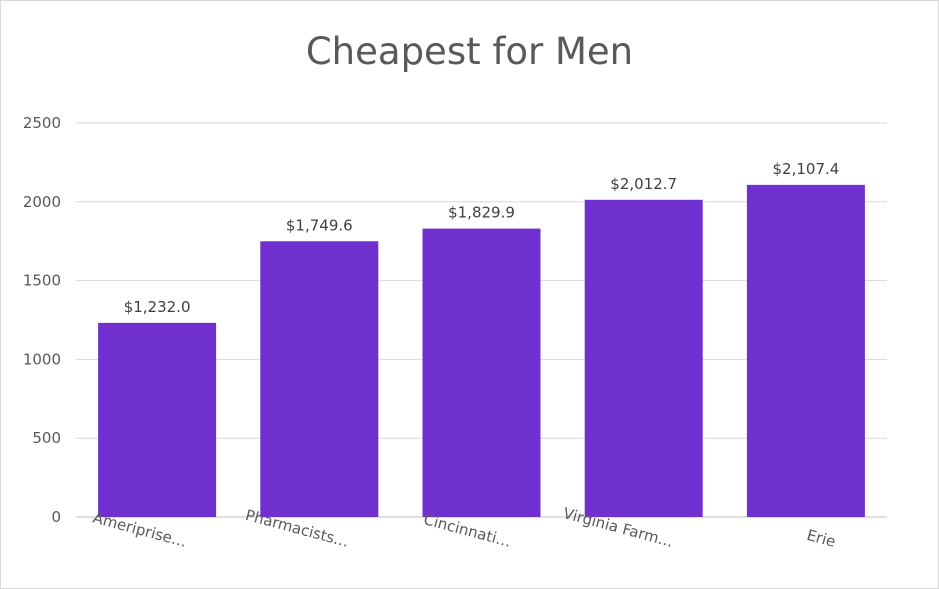 This screenshot has height=589, width=939. Describe the element at coordinates (469, 51) in the screenshot. I see `chart-title: Cheapest for Men` at that location.